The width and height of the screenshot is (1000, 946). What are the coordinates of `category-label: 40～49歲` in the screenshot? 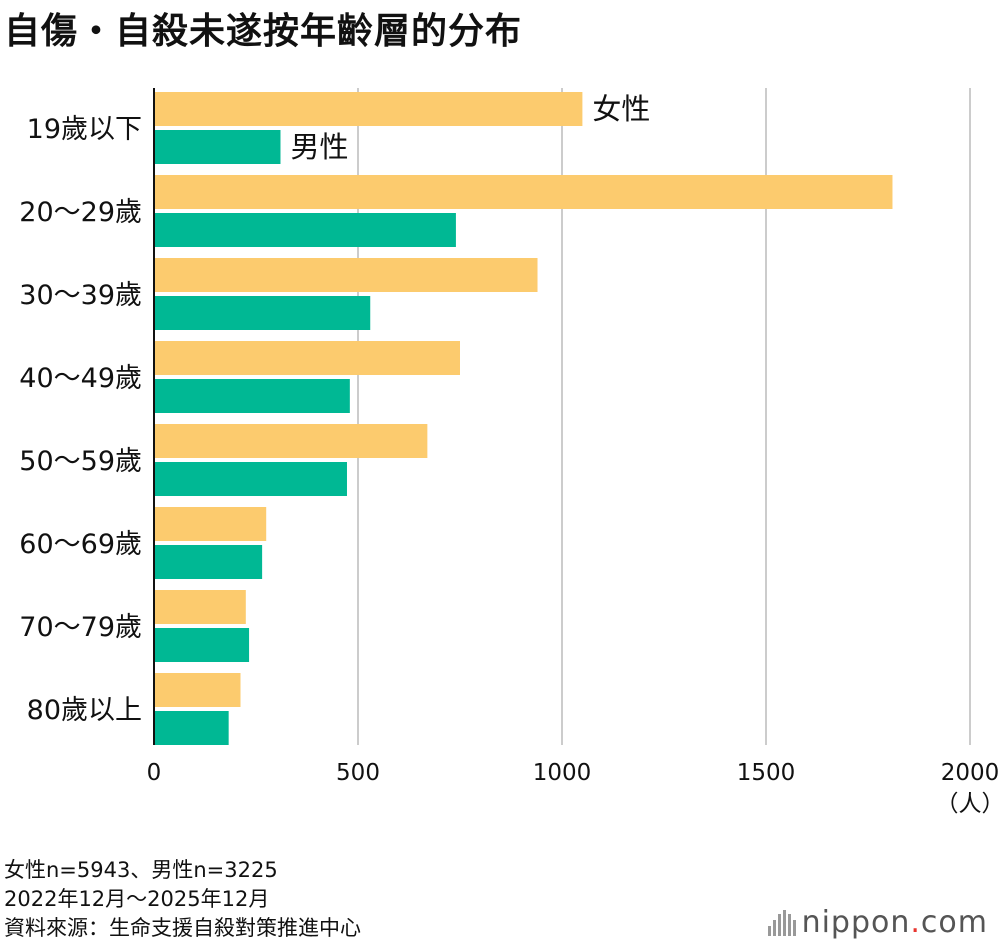 It's located at (80, 378).